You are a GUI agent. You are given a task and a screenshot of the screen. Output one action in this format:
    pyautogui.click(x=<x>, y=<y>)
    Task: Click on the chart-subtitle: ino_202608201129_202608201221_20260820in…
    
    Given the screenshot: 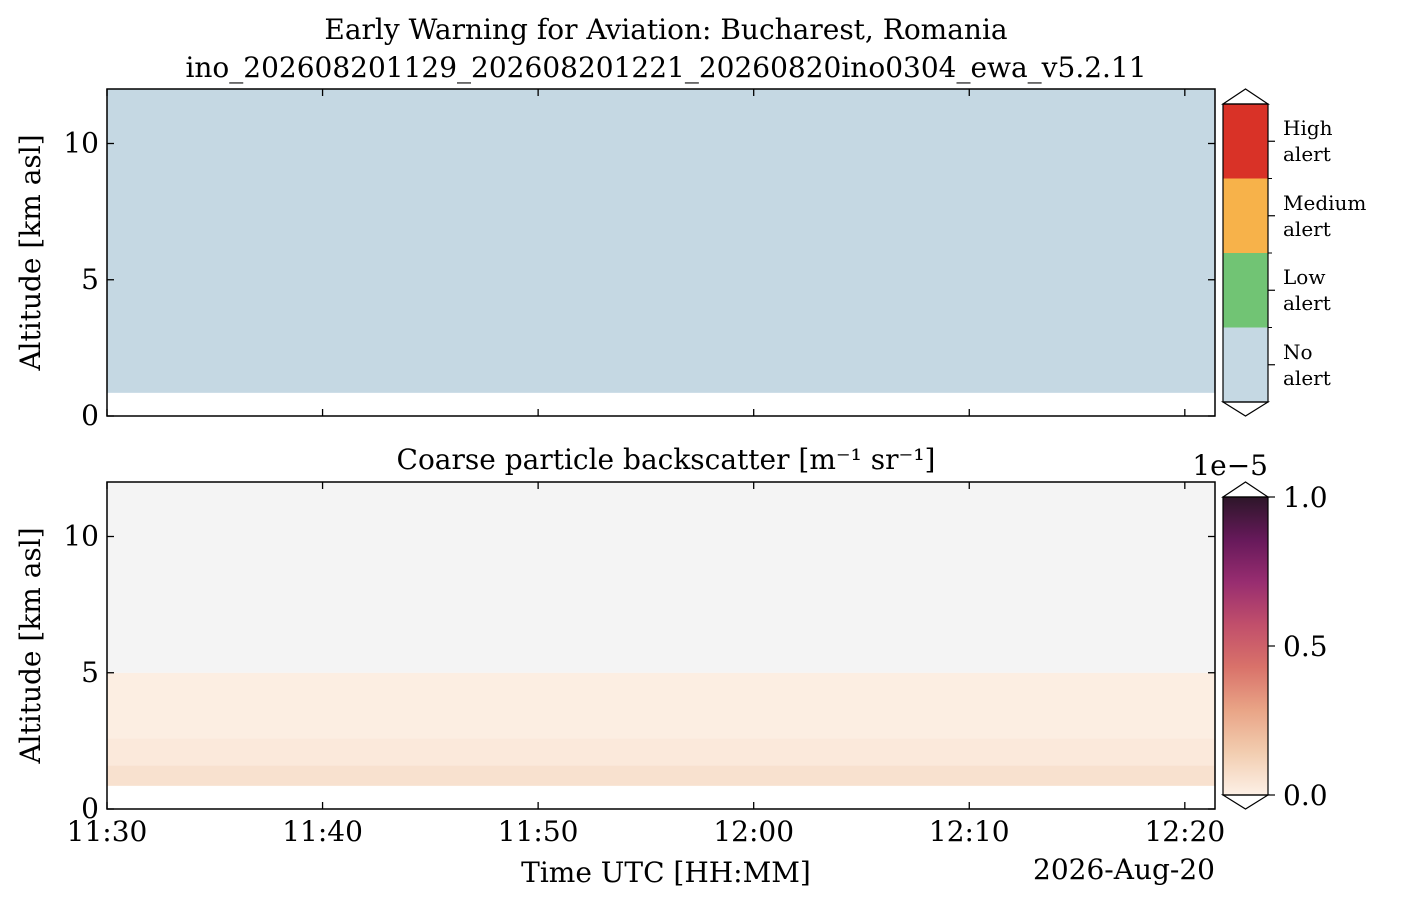 What is the action you would take?
    pyautogui.click(x=665, y=67)
    